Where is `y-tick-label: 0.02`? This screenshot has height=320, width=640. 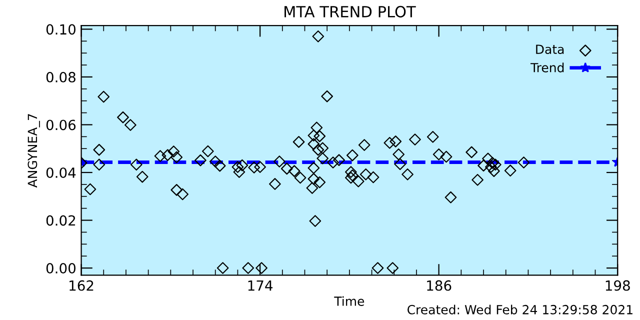
y-tick-label: 0.02 is located at coordinates (61, 220).